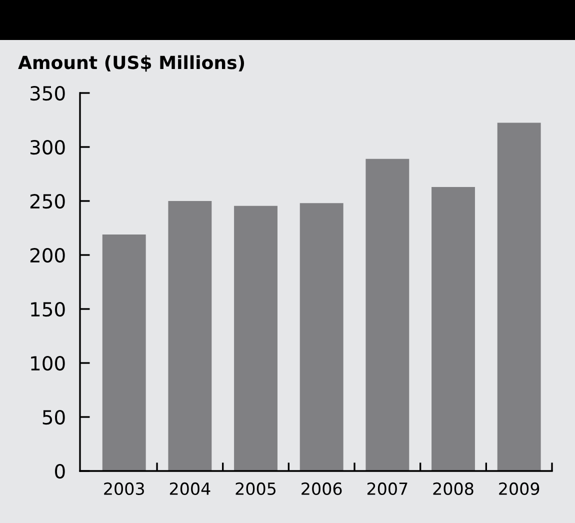 This screenshot has width=575, height=523. Describe the element at coordinates (53, 417) in the screenshot. I see `y-tick-label: 50` at that location.